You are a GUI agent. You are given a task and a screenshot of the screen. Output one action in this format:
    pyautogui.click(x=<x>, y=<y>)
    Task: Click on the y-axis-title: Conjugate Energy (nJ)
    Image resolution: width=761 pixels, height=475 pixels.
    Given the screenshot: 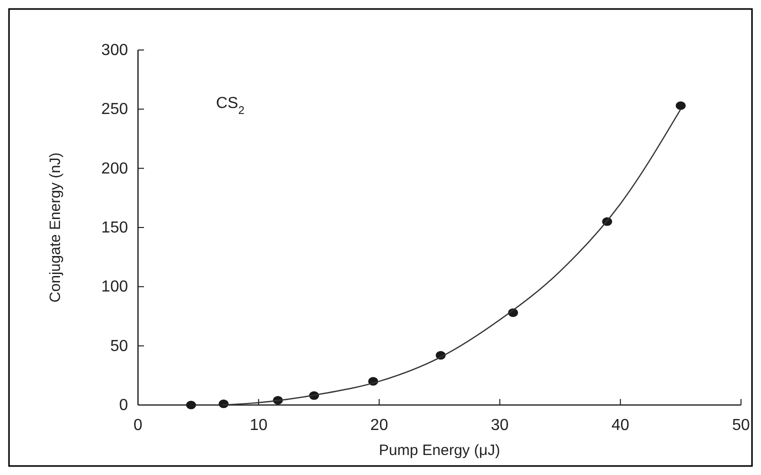 What is the action you would take?
    pyautogui.click(x=55, y=227)
    